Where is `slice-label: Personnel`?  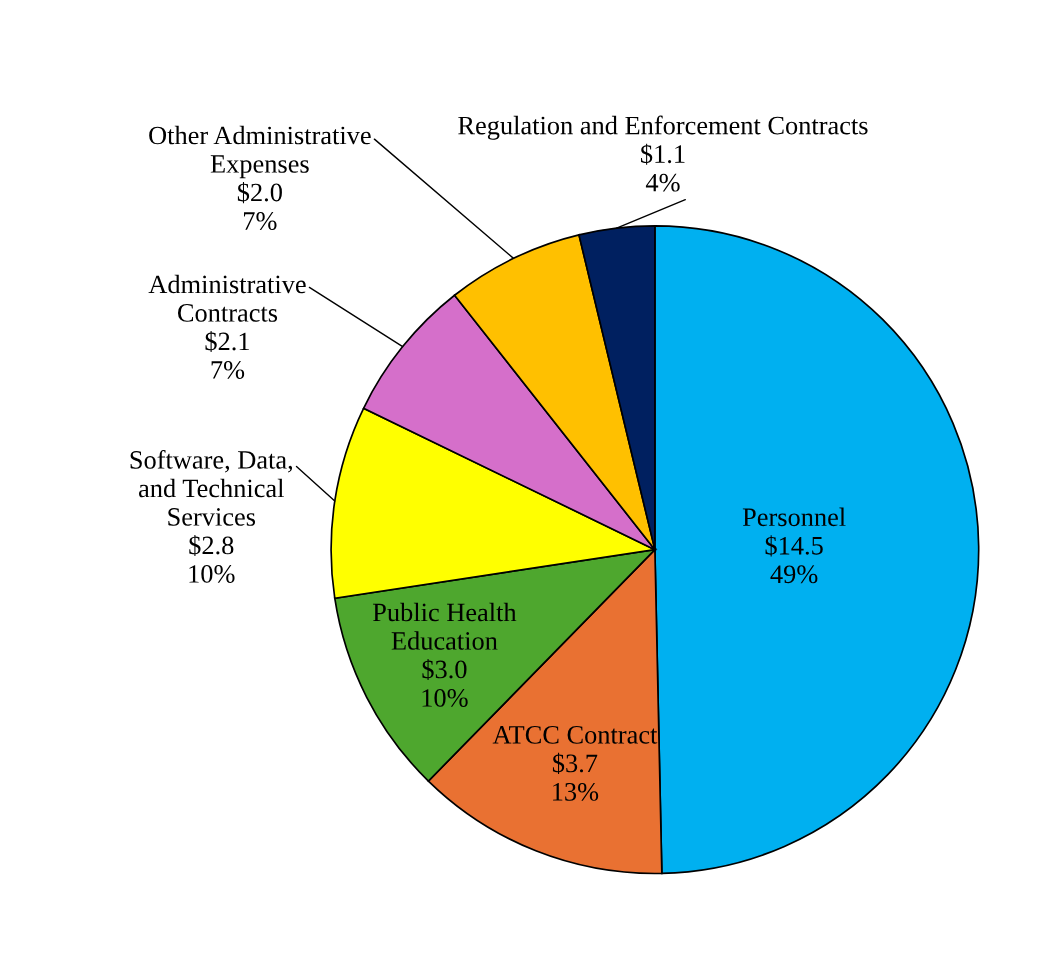 slice-label: Personnel is located at coordinates (794, 517).